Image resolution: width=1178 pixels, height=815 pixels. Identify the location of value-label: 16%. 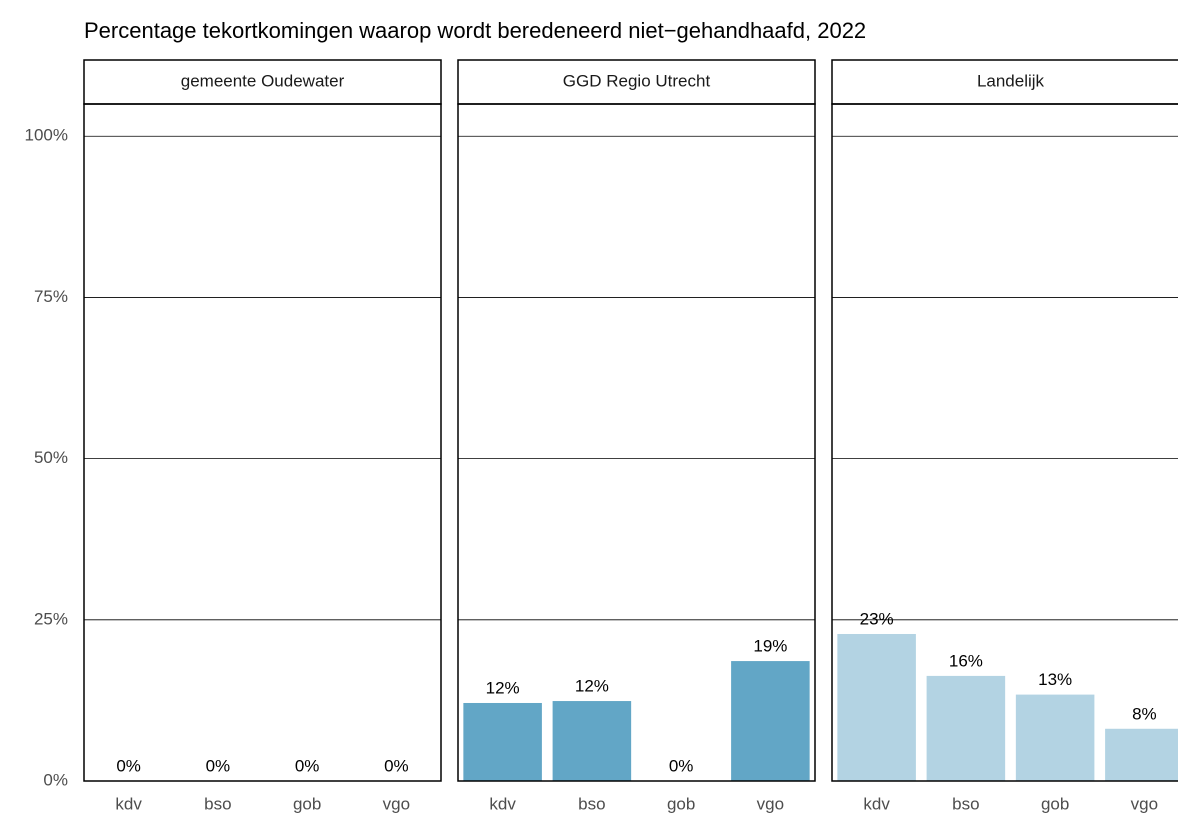
(966, 660).